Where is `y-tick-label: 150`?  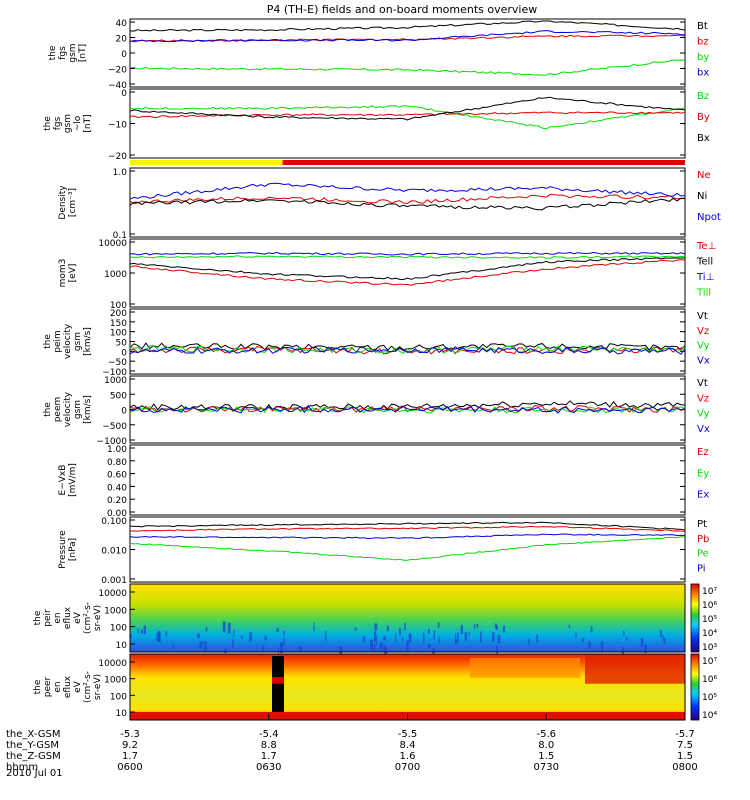
y-tick-label: 150 is located at coordinates (118, 324).